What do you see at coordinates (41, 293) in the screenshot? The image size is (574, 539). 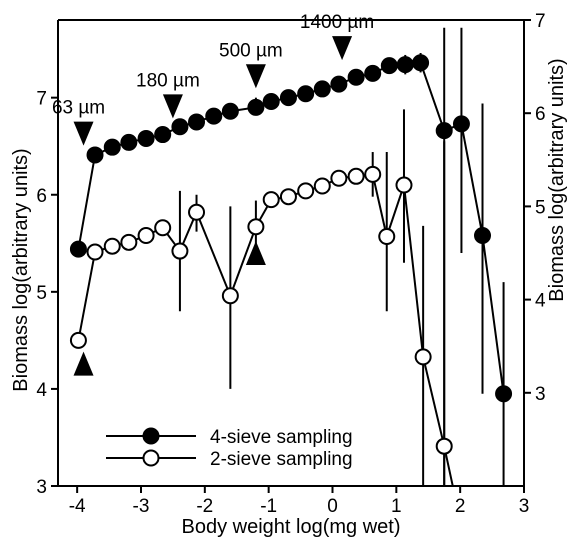 I see `y-left-tick-label: 5` at bounding box center [41, 293].